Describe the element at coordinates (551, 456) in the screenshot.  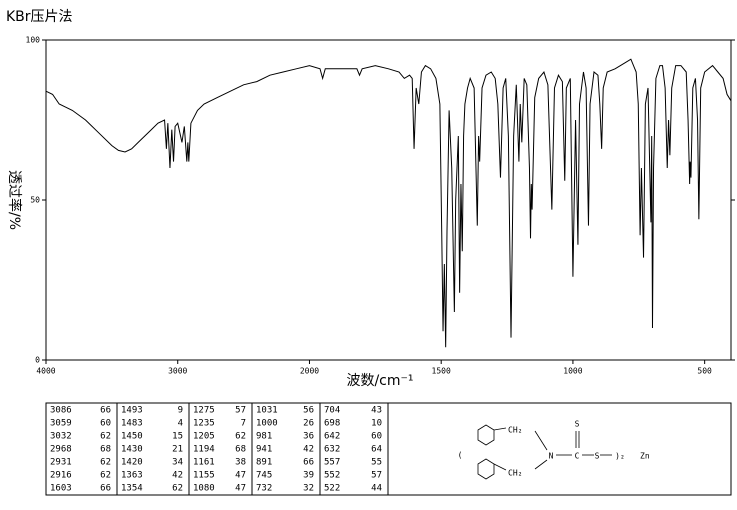
I see `structure-label: N` at that location.